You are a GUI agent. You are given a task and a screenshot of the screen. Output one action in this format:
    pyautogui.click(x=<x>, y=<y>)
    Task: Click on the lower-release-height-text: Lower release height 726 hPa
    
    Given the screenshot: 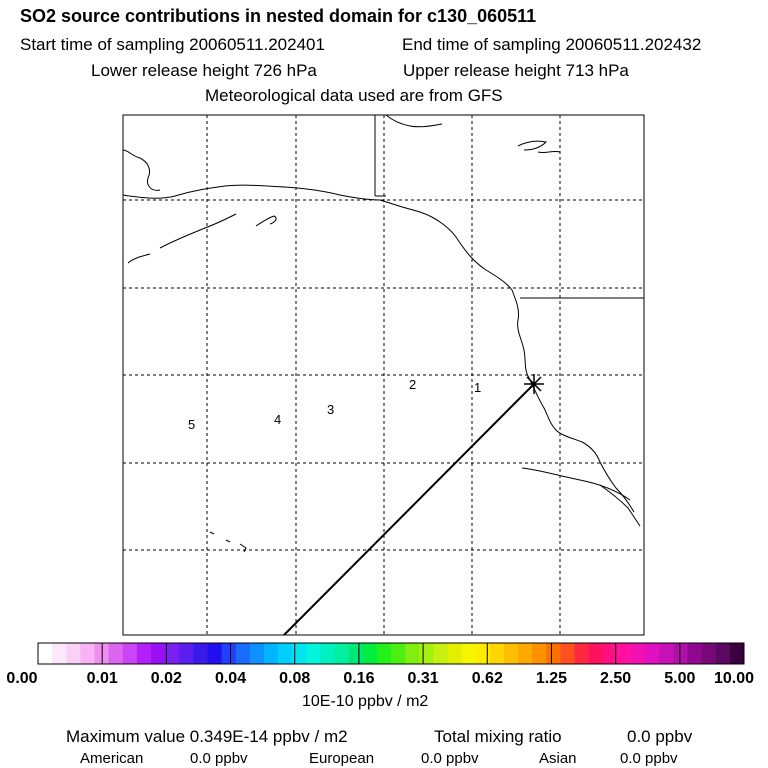 What is the action you would take?
    pyautogui.click(x=204, y=70)
    